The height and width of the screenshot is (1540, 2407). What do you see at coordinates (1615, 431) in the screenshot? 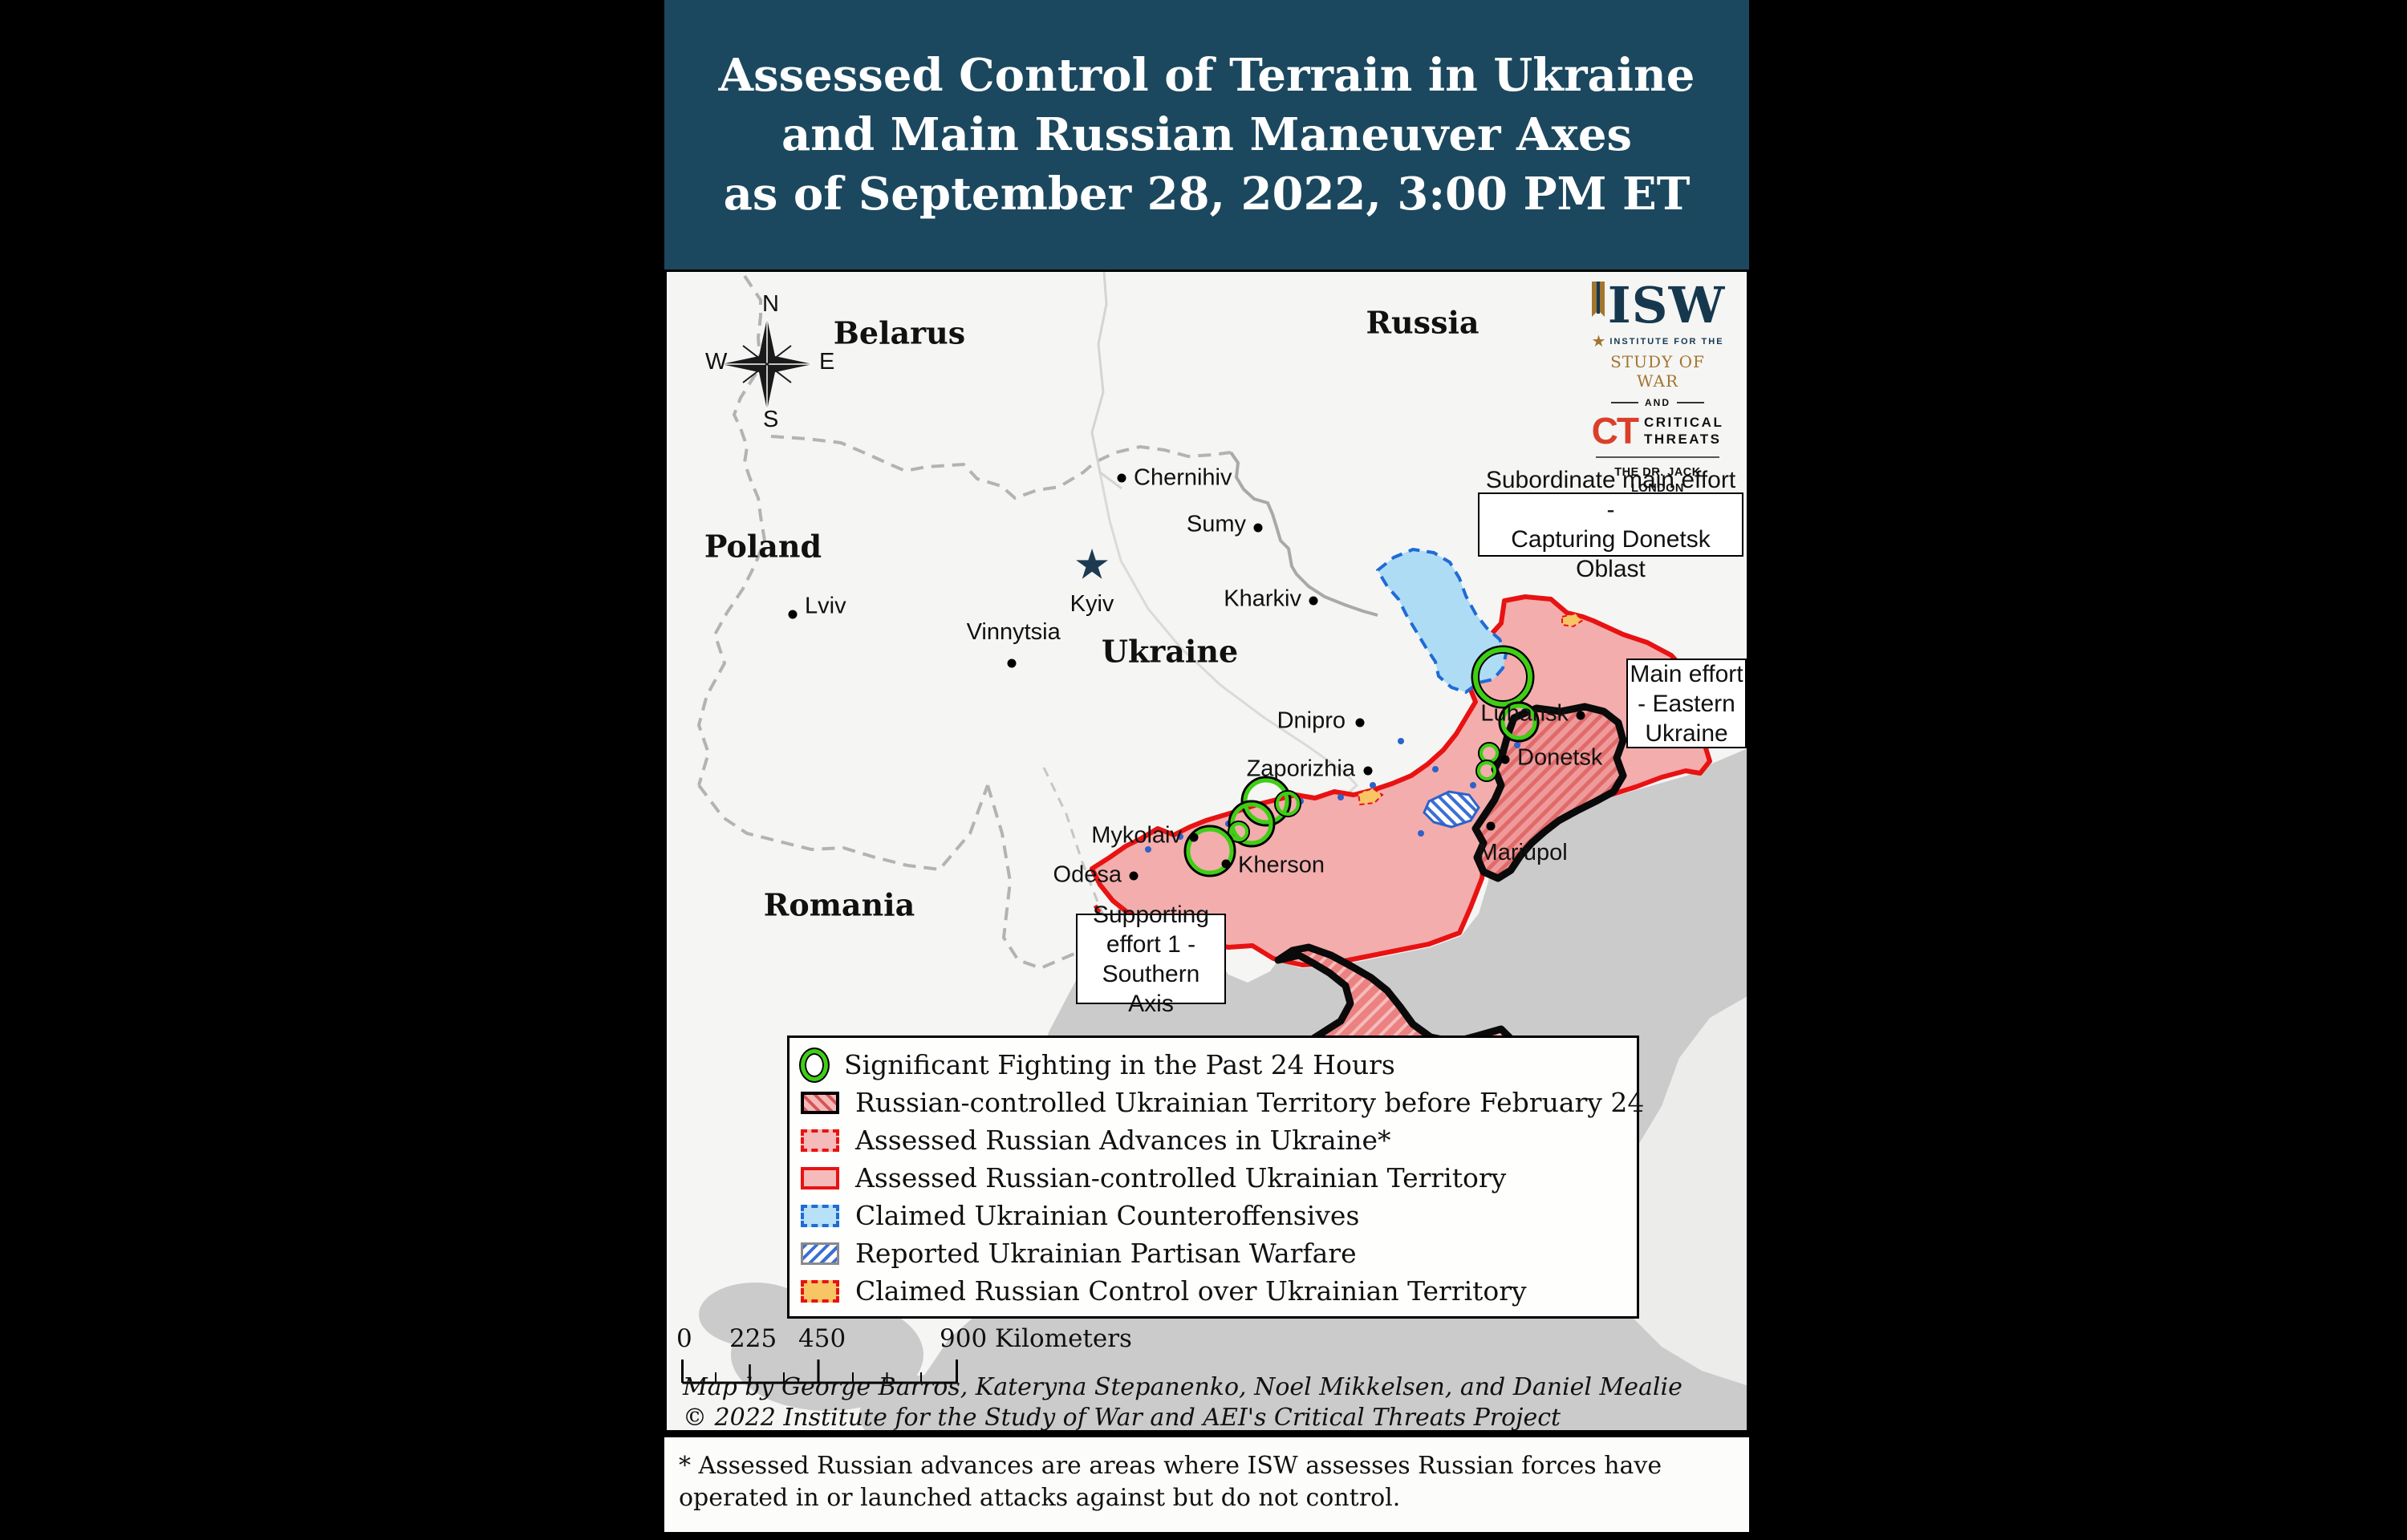
I see `ct-logo-mark: CT` at bounding box center [1615, 431].